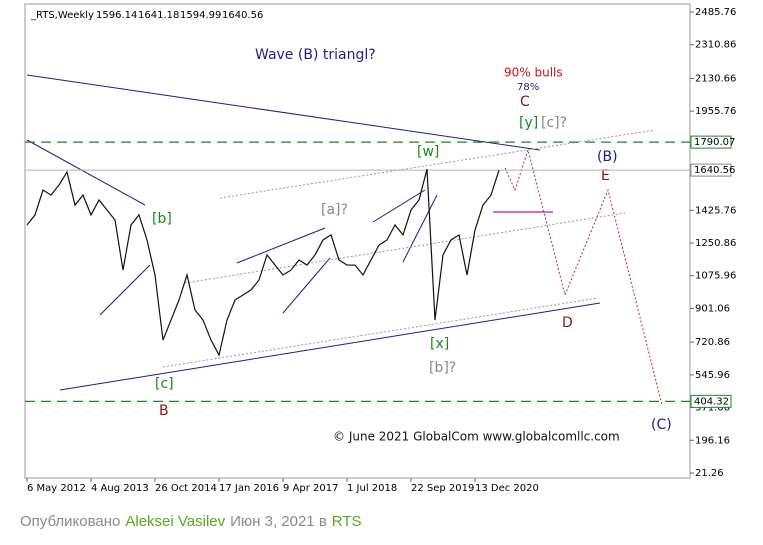 This screenshot has width=763, height=545. Describe the element at coordinates (715, 45) in the screenshot. I see `y-tick-label: 2310.86` at that location.